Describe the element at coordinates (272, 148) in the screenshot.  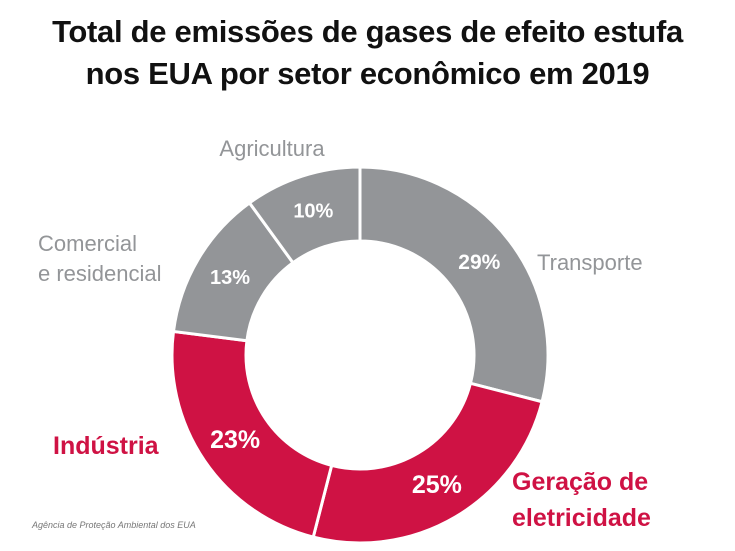
I see `category-label-5: Agricultura` at that location.